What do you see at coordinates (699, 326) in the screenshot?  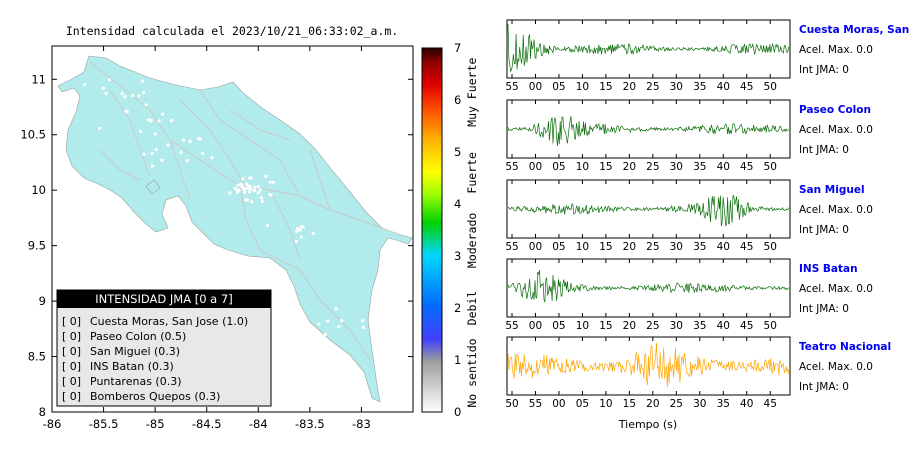 I see `waveform-tick-label: 35` at bounding box center [699, 326].